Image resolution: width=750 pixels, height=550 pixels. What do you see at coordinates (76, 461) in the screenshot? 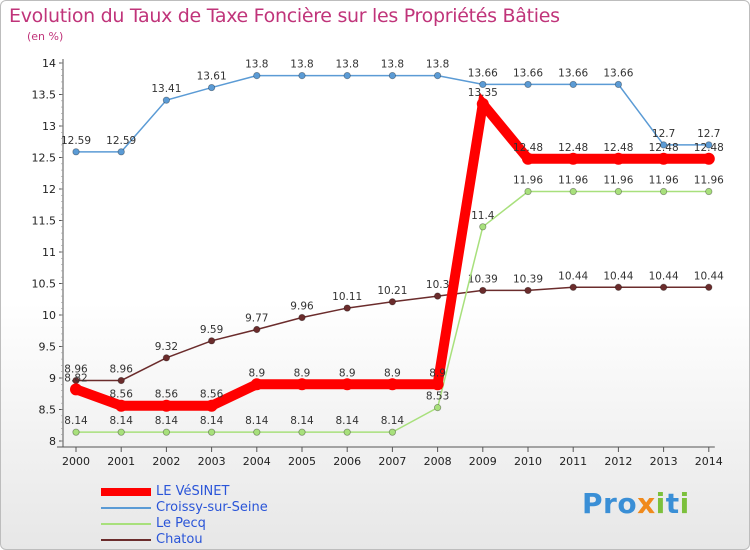
I see `x-tick-label: 2000` at bounding box center [76, 461].